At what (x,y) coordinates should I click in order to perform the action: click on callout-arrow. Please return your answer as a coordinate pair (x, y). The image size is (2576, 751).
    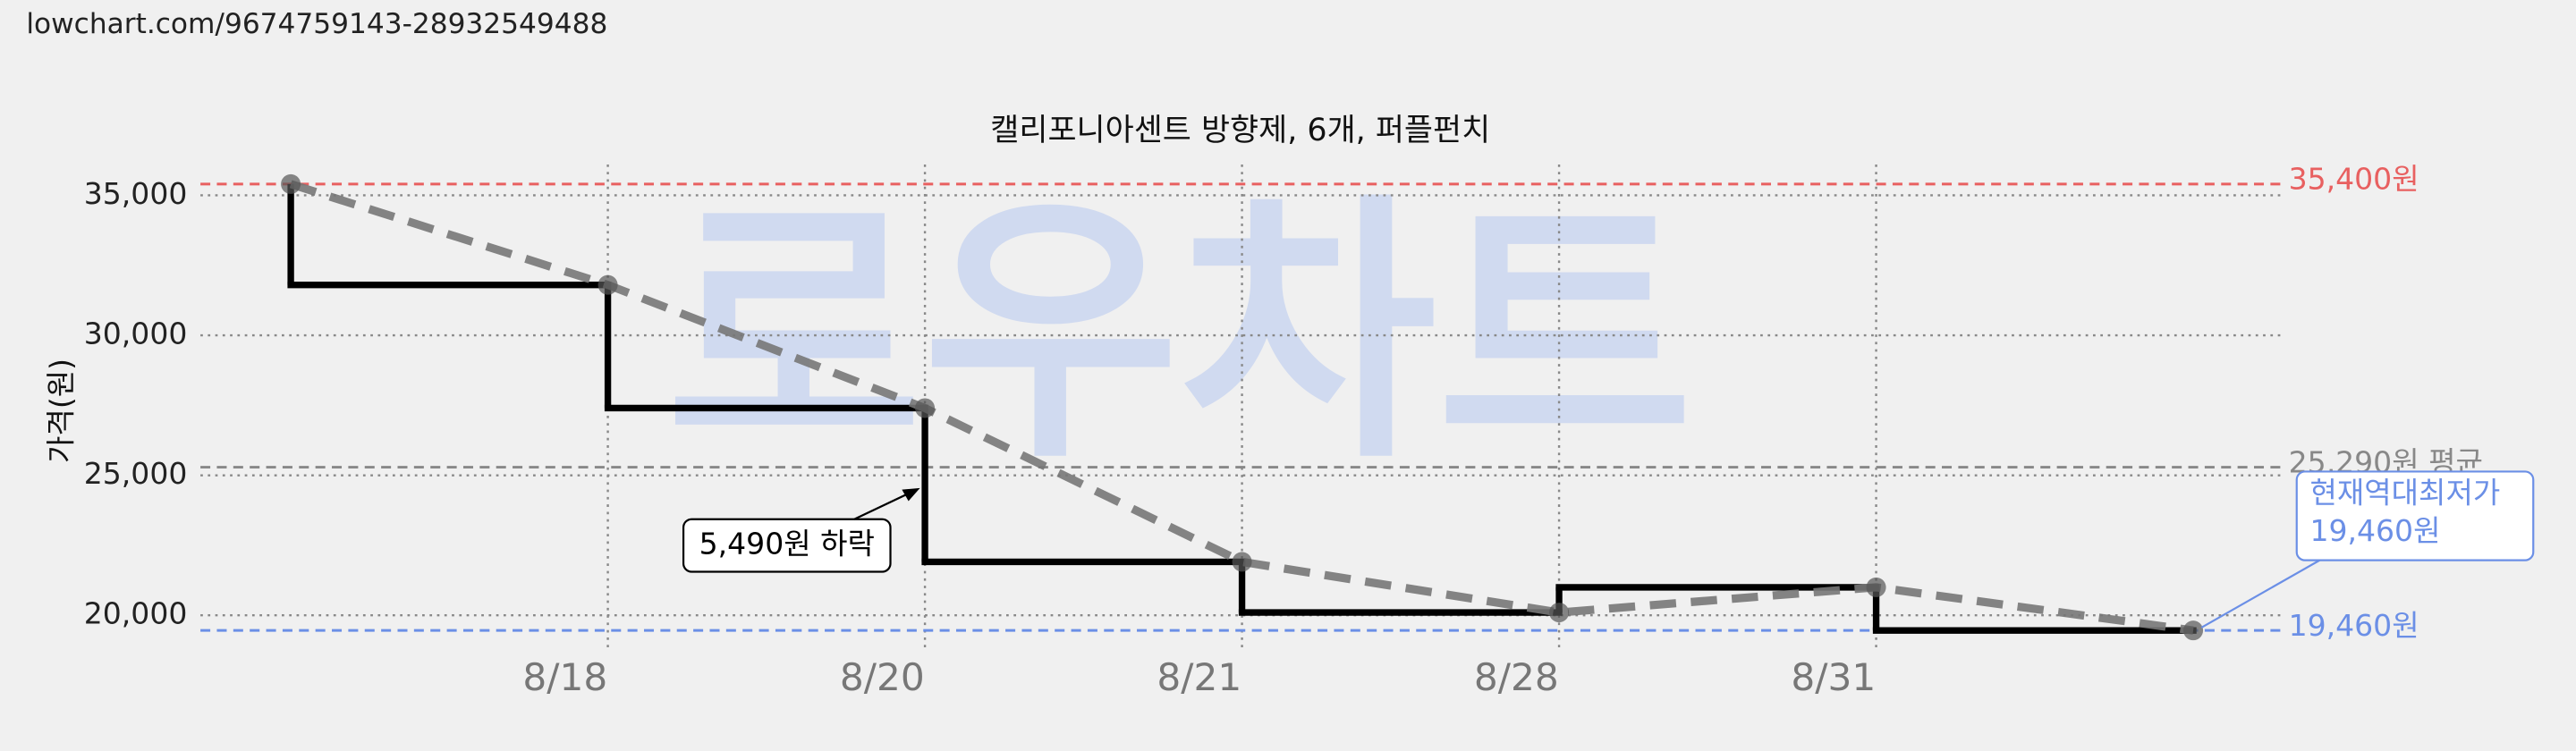
    Looking at the image, I should click on (2260, 594).